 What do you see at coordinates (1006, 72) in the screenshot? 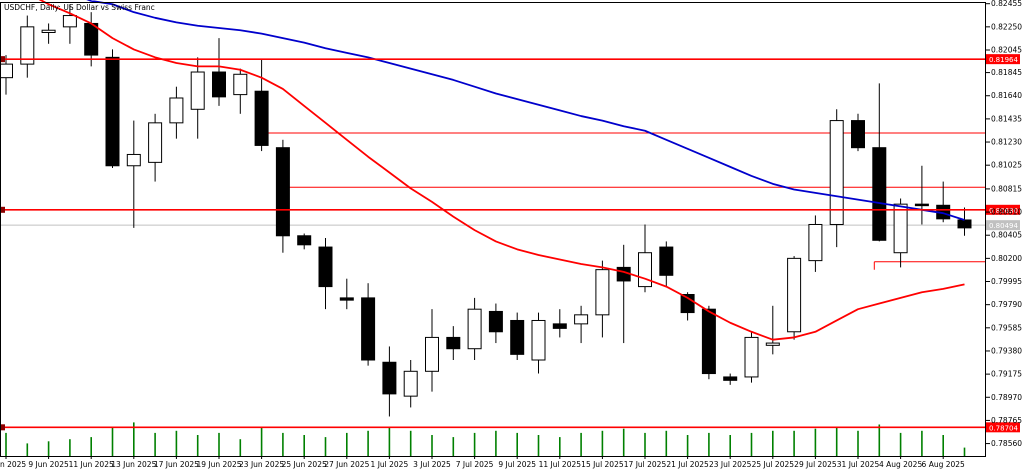
I see `y-tick-label: 0.81845` at bounding box center [1006, 72].